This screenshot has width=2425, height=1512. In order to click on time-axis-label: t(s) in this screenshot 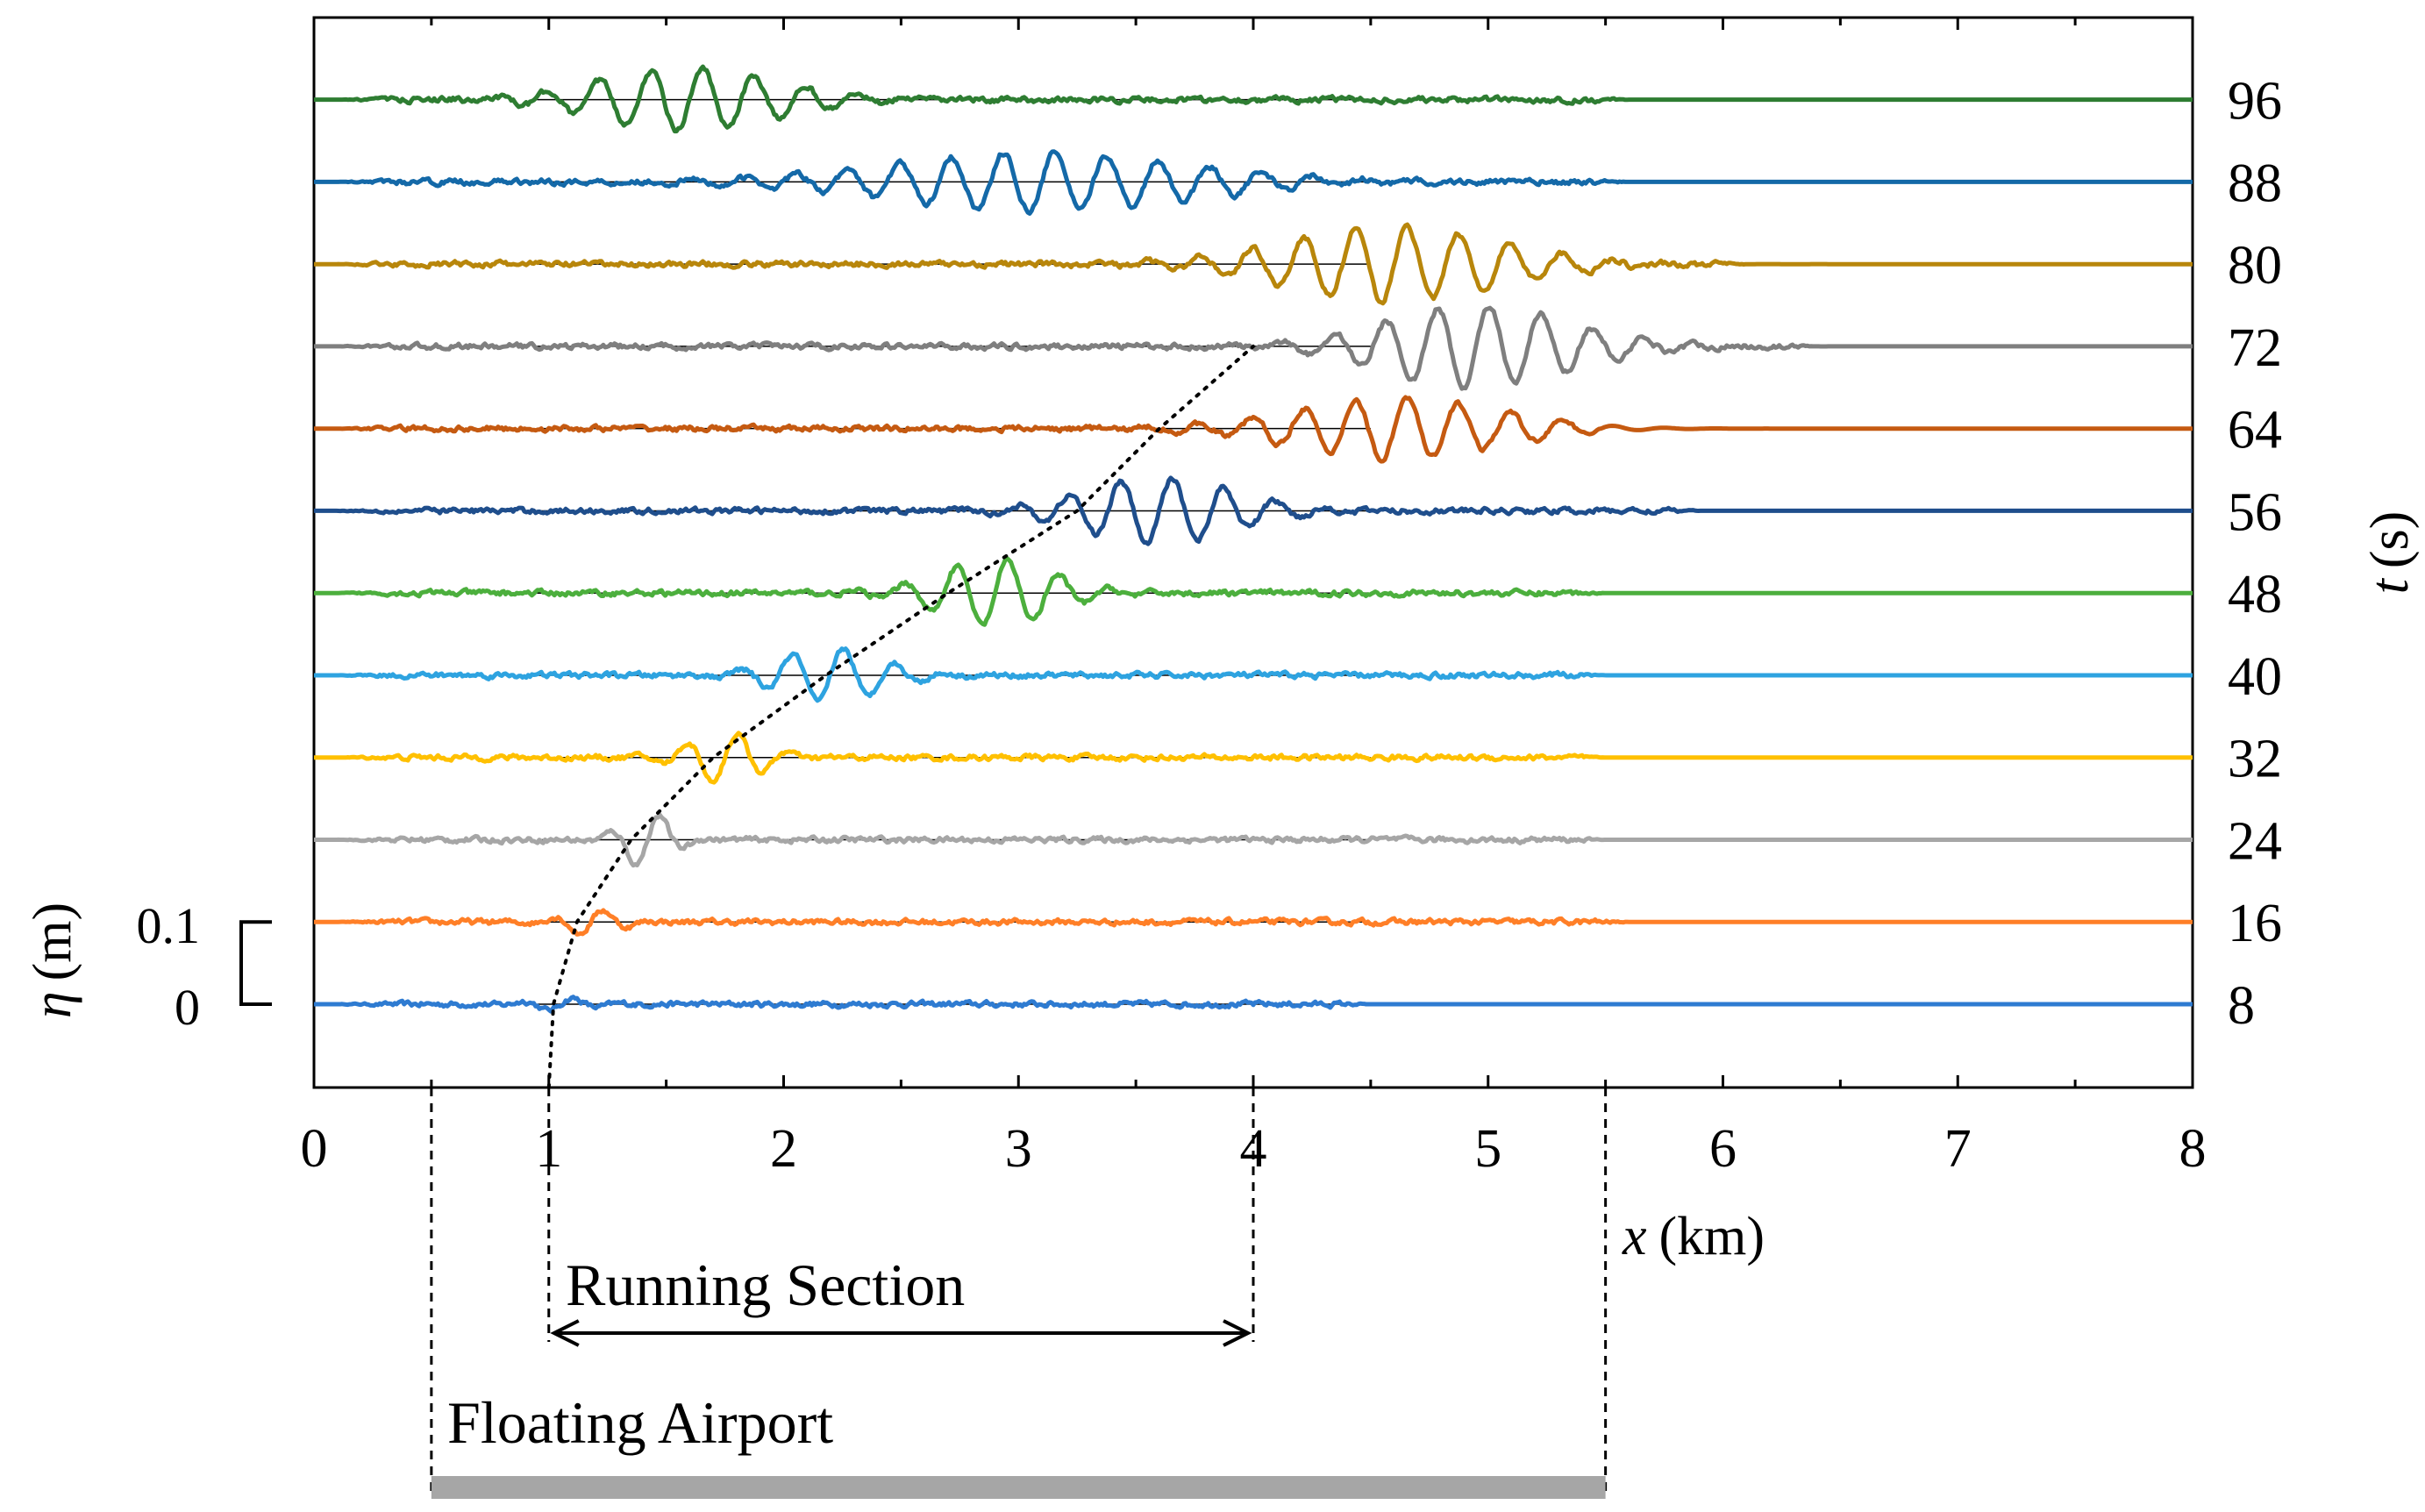, I will do `click(2390, 553)`.